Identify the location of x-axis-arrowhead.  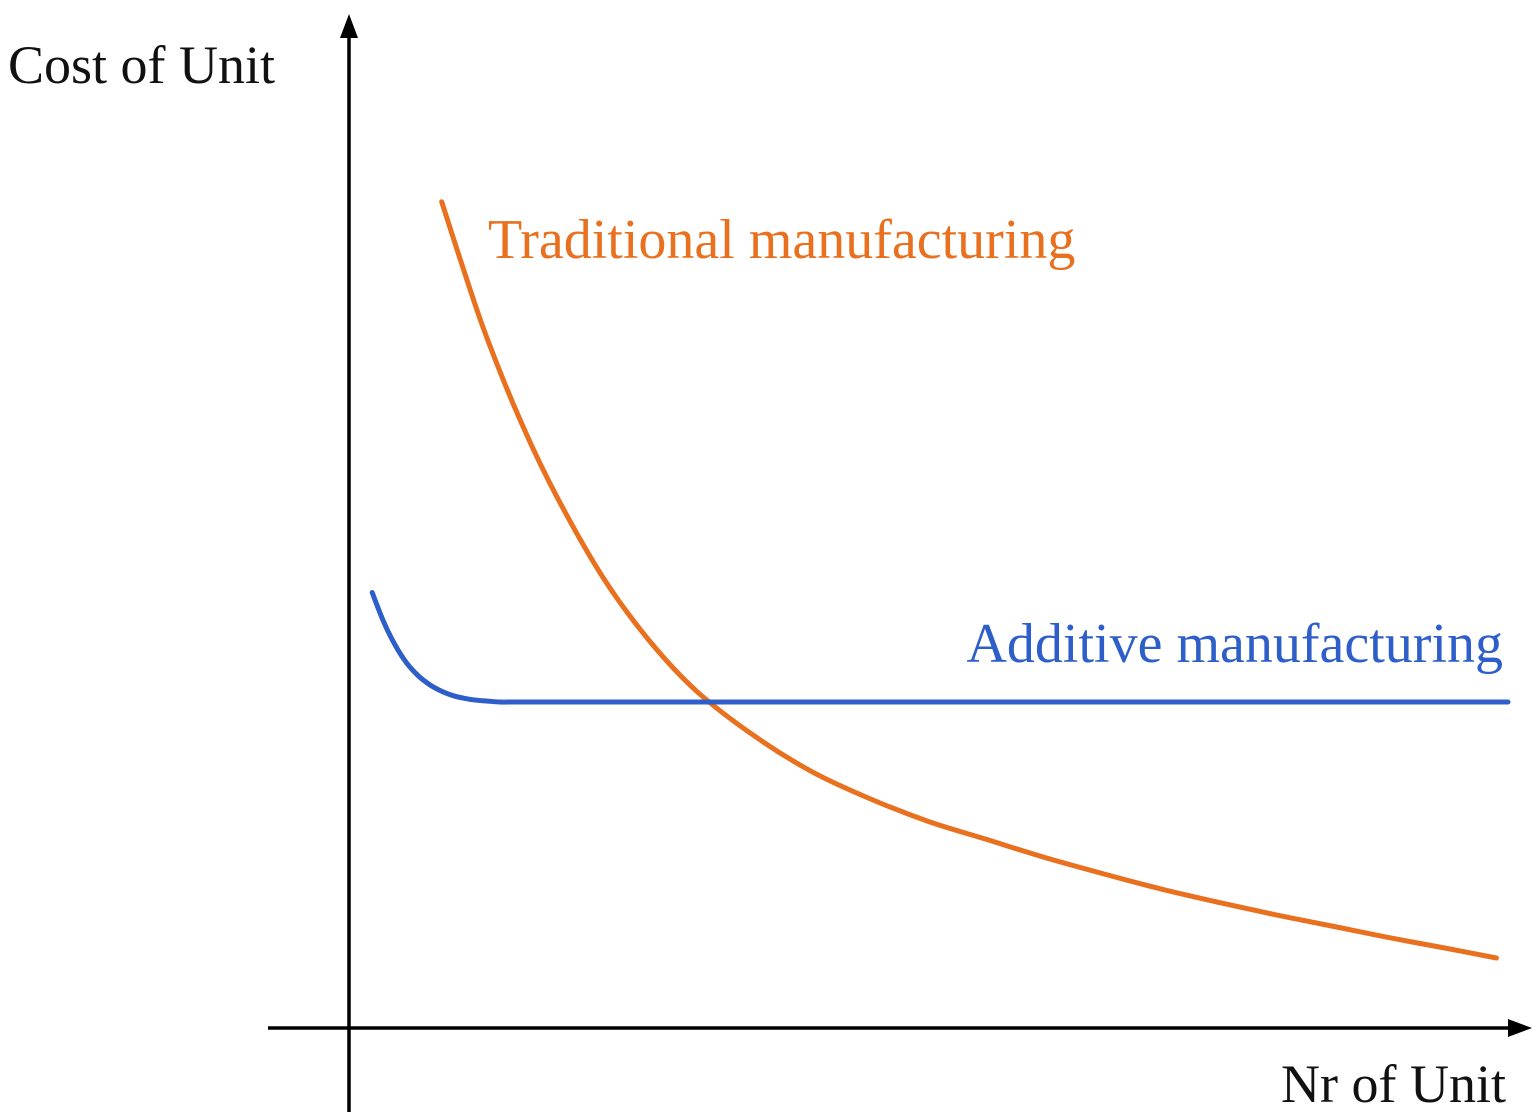
(1520, 1028).